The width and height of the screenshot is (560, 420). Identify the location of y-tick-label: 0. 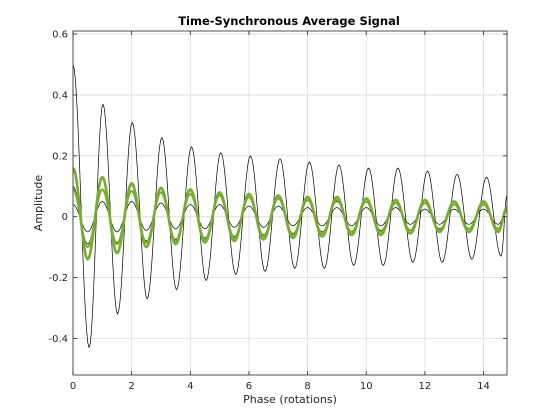
(65, 217).